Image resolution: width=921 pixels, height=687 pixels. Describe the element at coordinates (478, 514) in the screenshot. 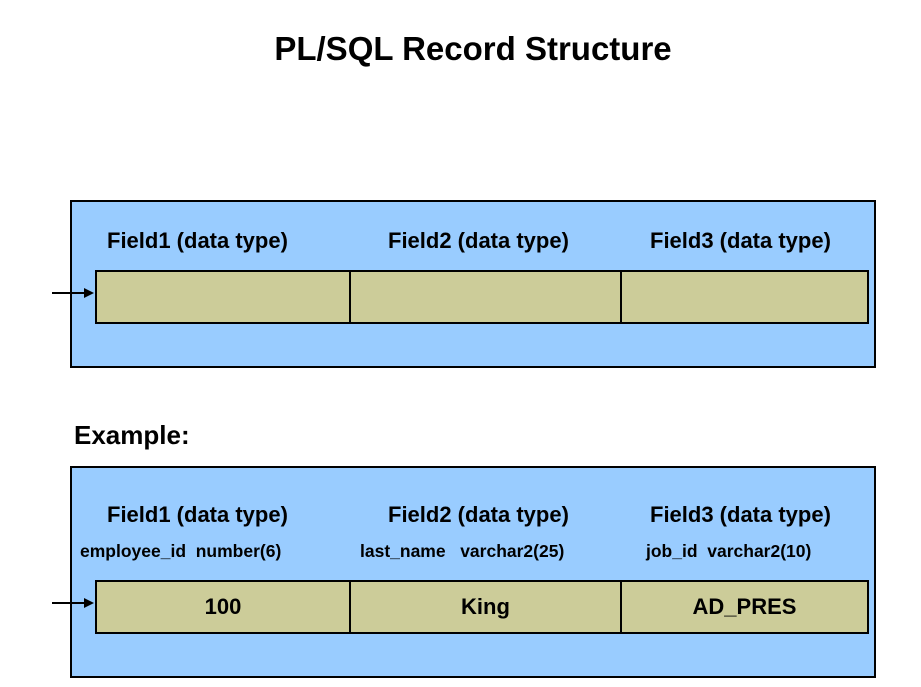

I see `example-field2-header: Field2 (data type)` at that location.